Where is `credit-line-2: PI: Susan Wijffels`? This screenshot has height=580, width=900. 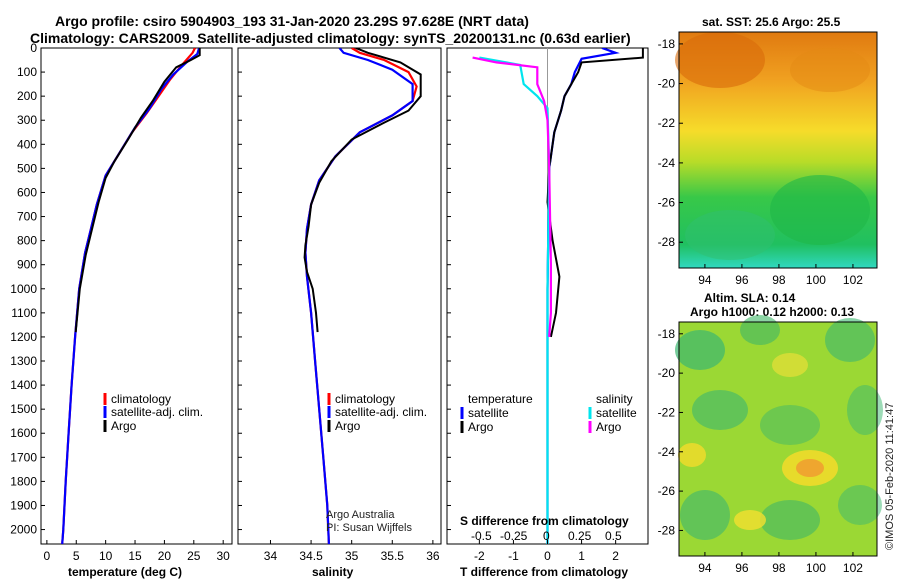
credit-line-2: PI: Susan Wijffels is located at coordinates (369, 528).